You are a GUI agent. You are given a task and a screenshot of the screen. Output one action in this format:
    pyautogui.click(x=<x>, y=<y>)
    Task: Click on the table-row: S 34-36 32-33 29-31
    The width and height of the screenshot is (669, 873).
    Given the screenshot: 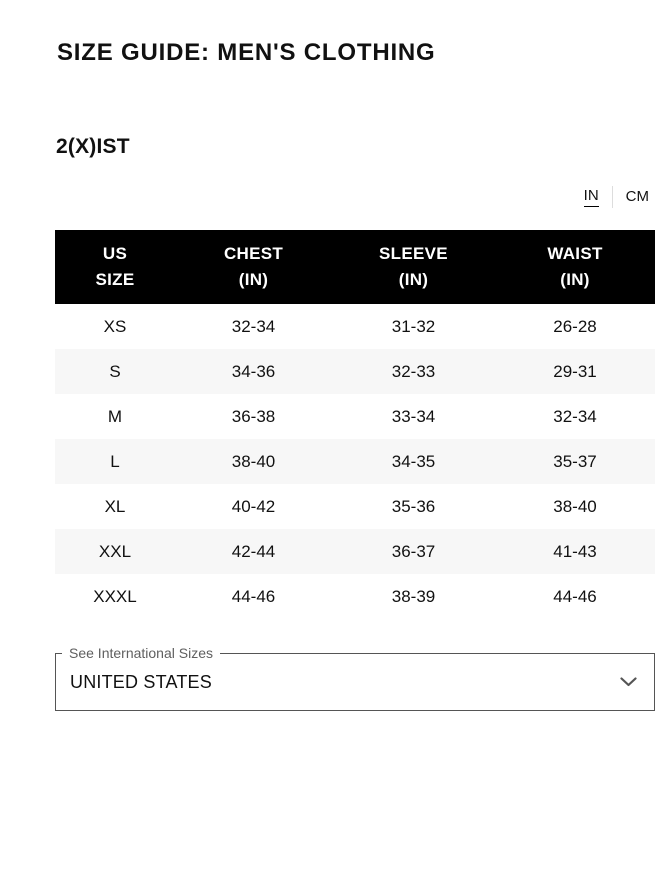 What is the action you would take?
    pyautogui.click(x=355, y=371)
    